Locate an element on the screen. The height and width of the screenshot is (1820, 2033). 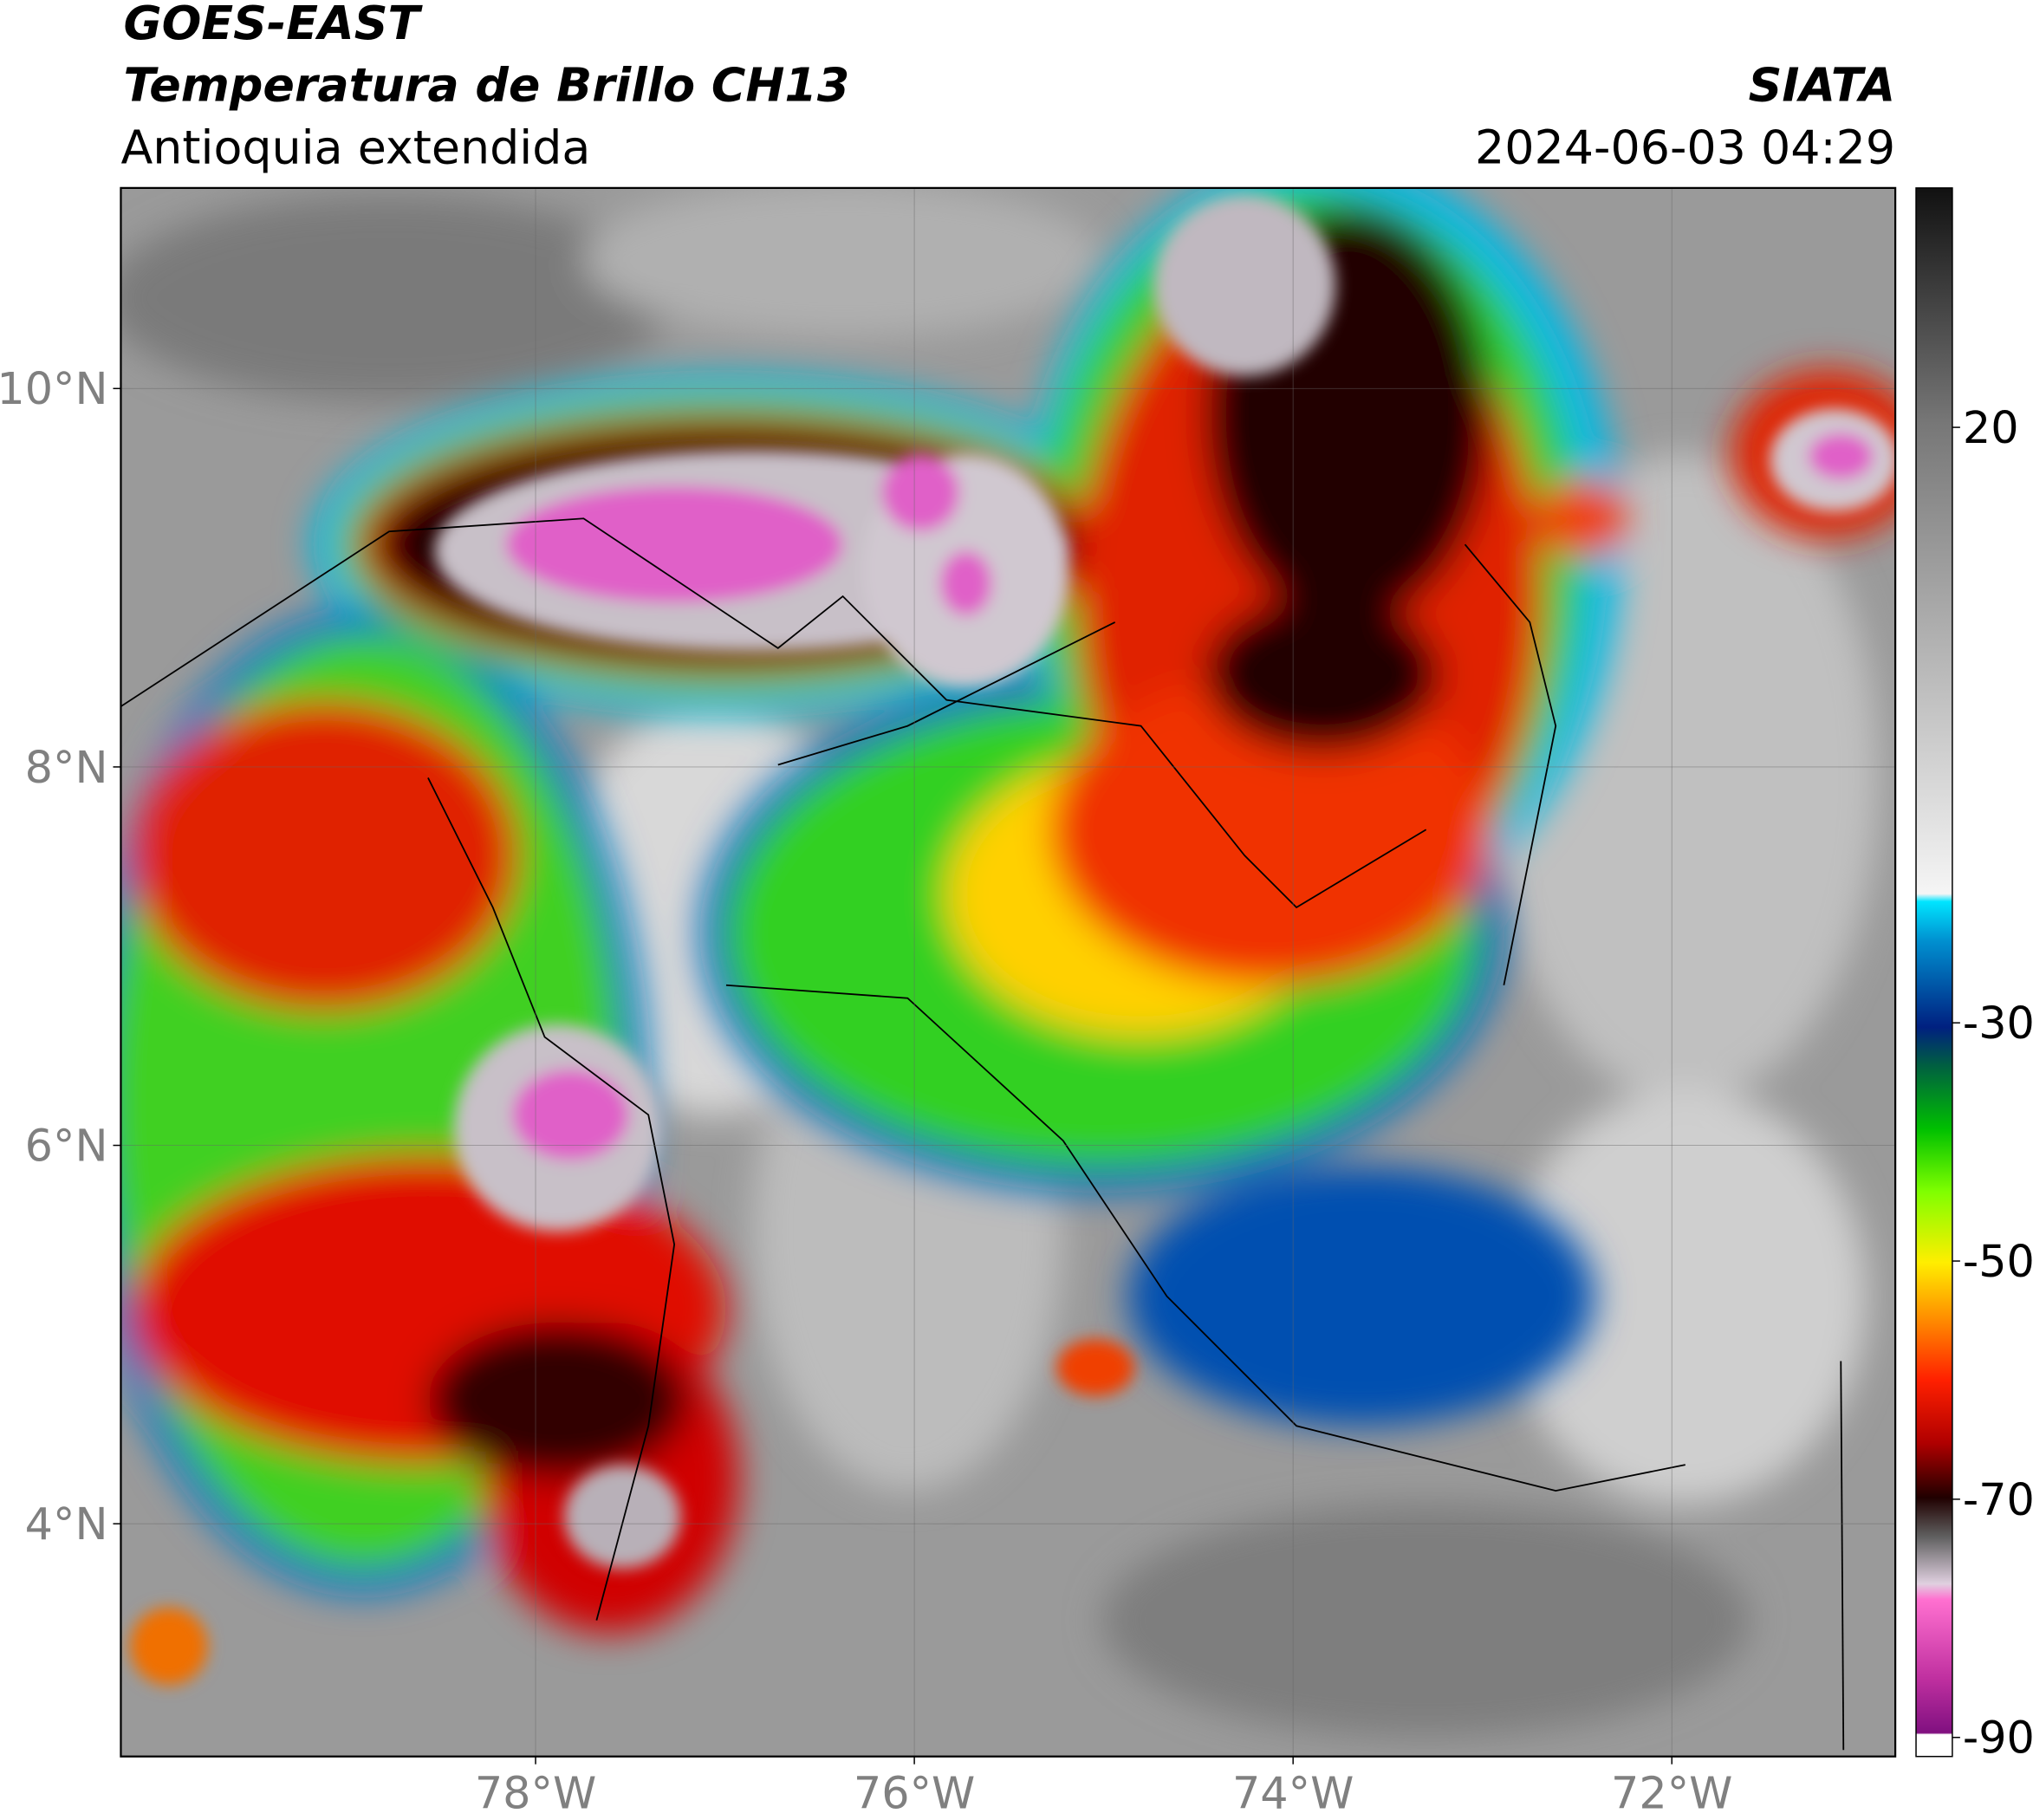
subtitle: Temperatura de Brillo CH13 is located at coordinates (486, 85).